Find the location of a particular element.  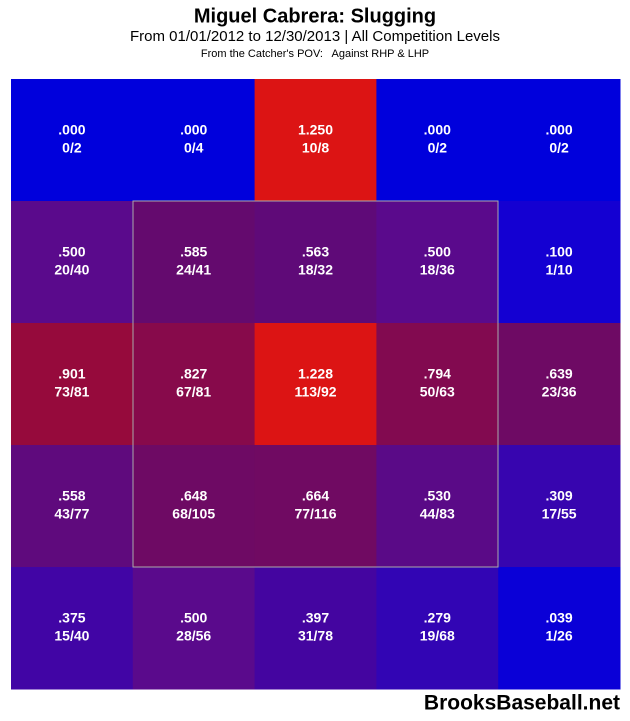

cell-count-label: 10/8 is located at coordinates (315, 148).